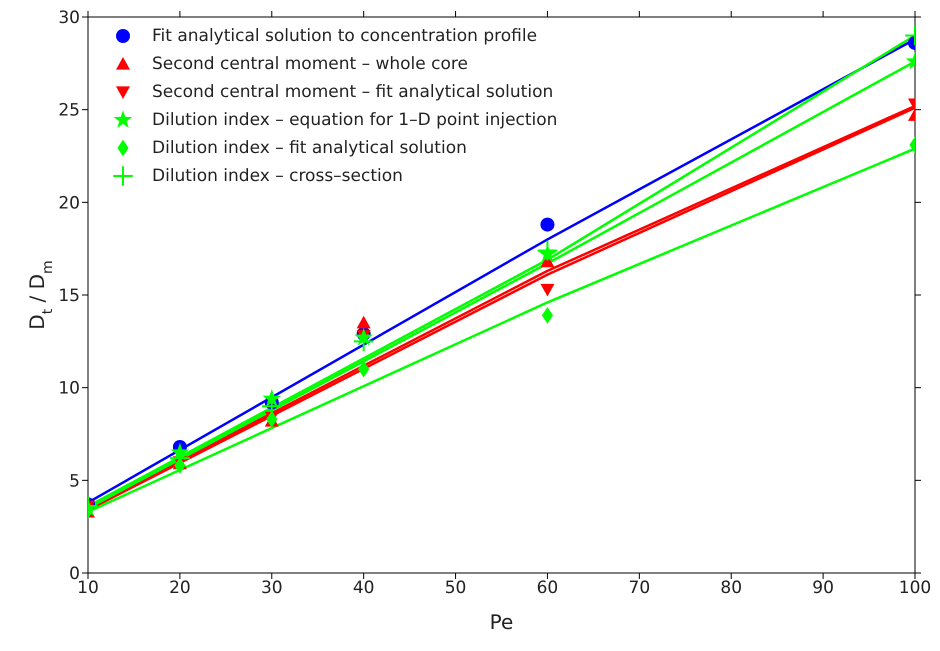 The height and width of the screenshot is (651, 940). Describe the element at coordinates (353, 92) in the screenshot. I see `legend-label: Second central moment – fit analytical solution` at that location.